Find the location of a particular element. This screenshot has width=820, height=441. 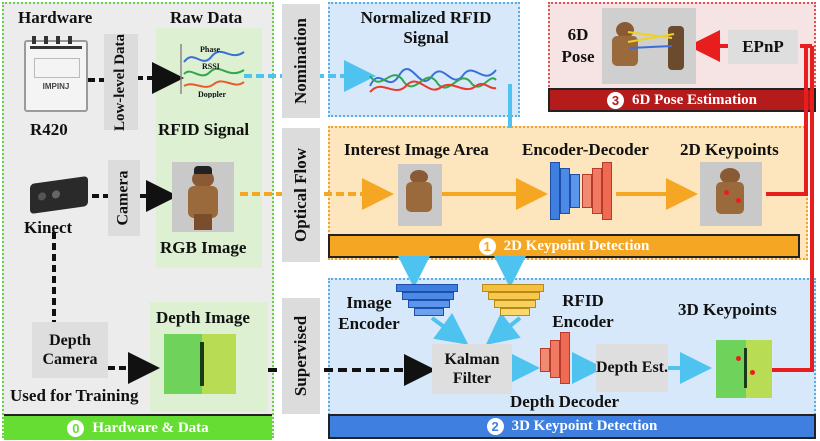

keypoint3d-banner-title: 3D Keypoint Detection is located at coordinates (584, 426).